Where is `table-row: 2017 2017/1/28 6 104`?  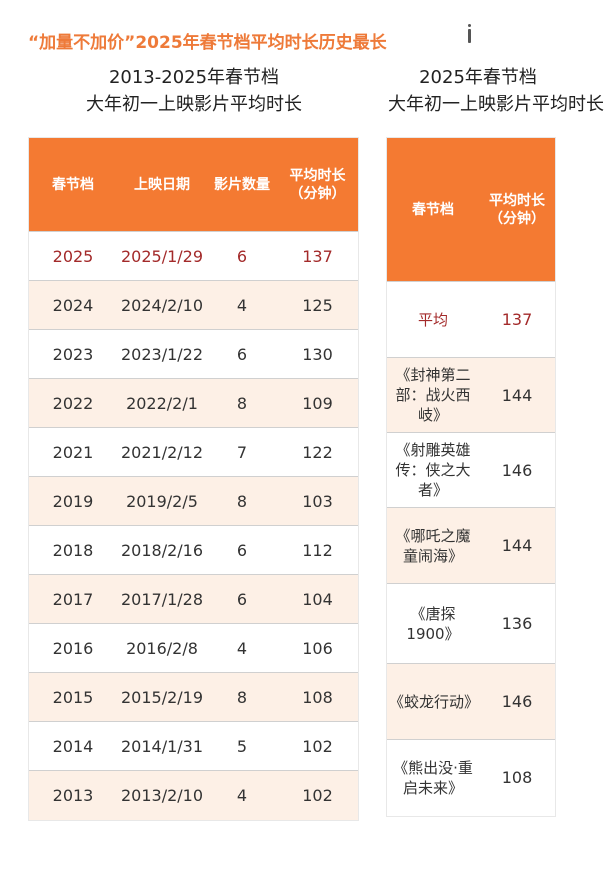 table-row: 2017 2017/1/28 6 104 is located at coordinates (193, 599).